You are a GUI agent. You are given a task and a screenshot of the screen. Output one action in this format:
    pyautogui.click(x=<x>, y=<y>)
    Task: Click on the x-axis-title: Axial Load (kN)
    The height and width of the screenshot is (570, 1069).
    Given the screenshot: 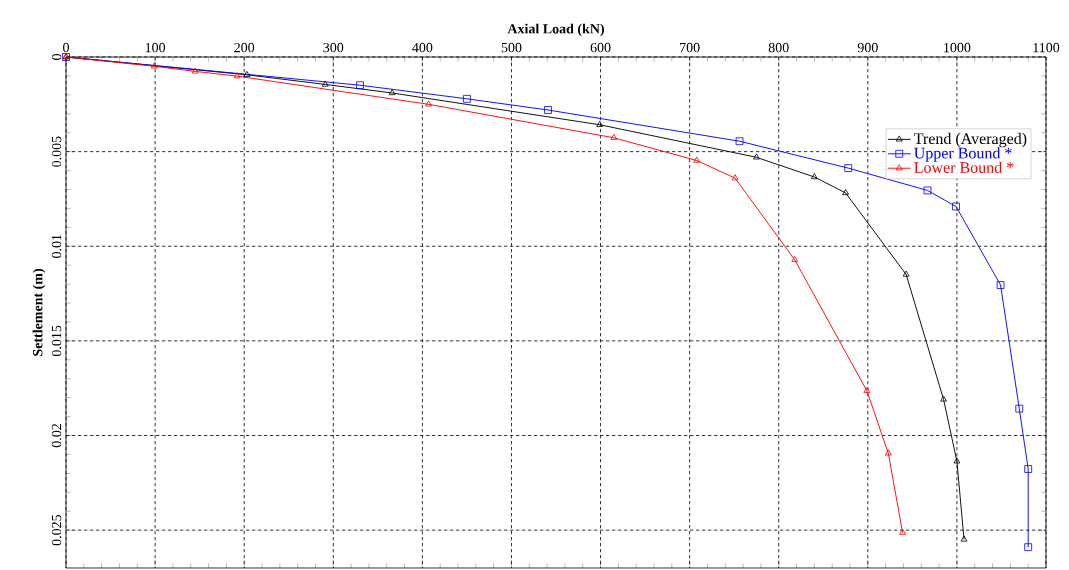 What is the action you would take?
    pyautogui.click(x=555, y=30)
    